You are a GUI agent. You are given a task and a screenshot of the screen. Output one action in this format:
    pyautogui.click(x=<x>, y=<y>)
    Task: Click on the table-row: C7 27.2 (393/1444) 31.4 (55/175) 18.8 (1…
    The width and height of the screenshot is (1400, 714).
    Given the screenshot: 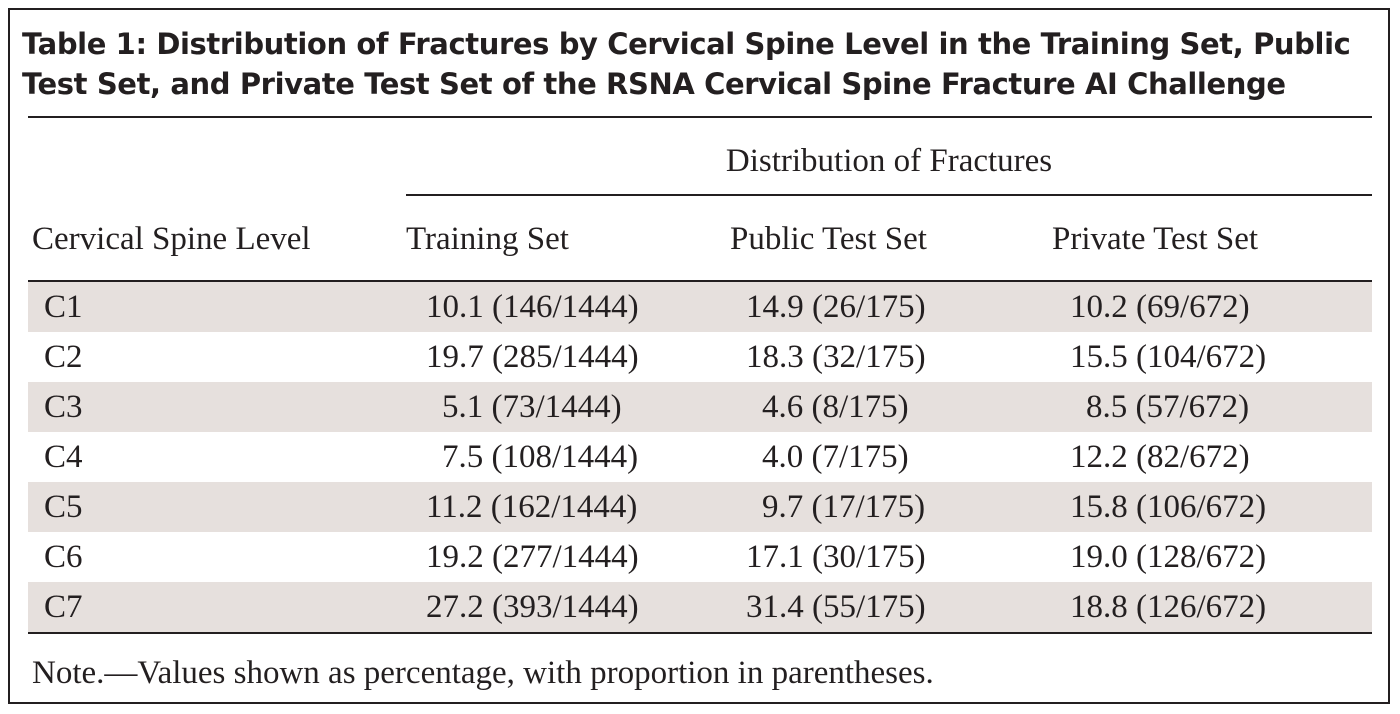 What is the action you would take?
    pyautogui.click(x=700, y=607)
    